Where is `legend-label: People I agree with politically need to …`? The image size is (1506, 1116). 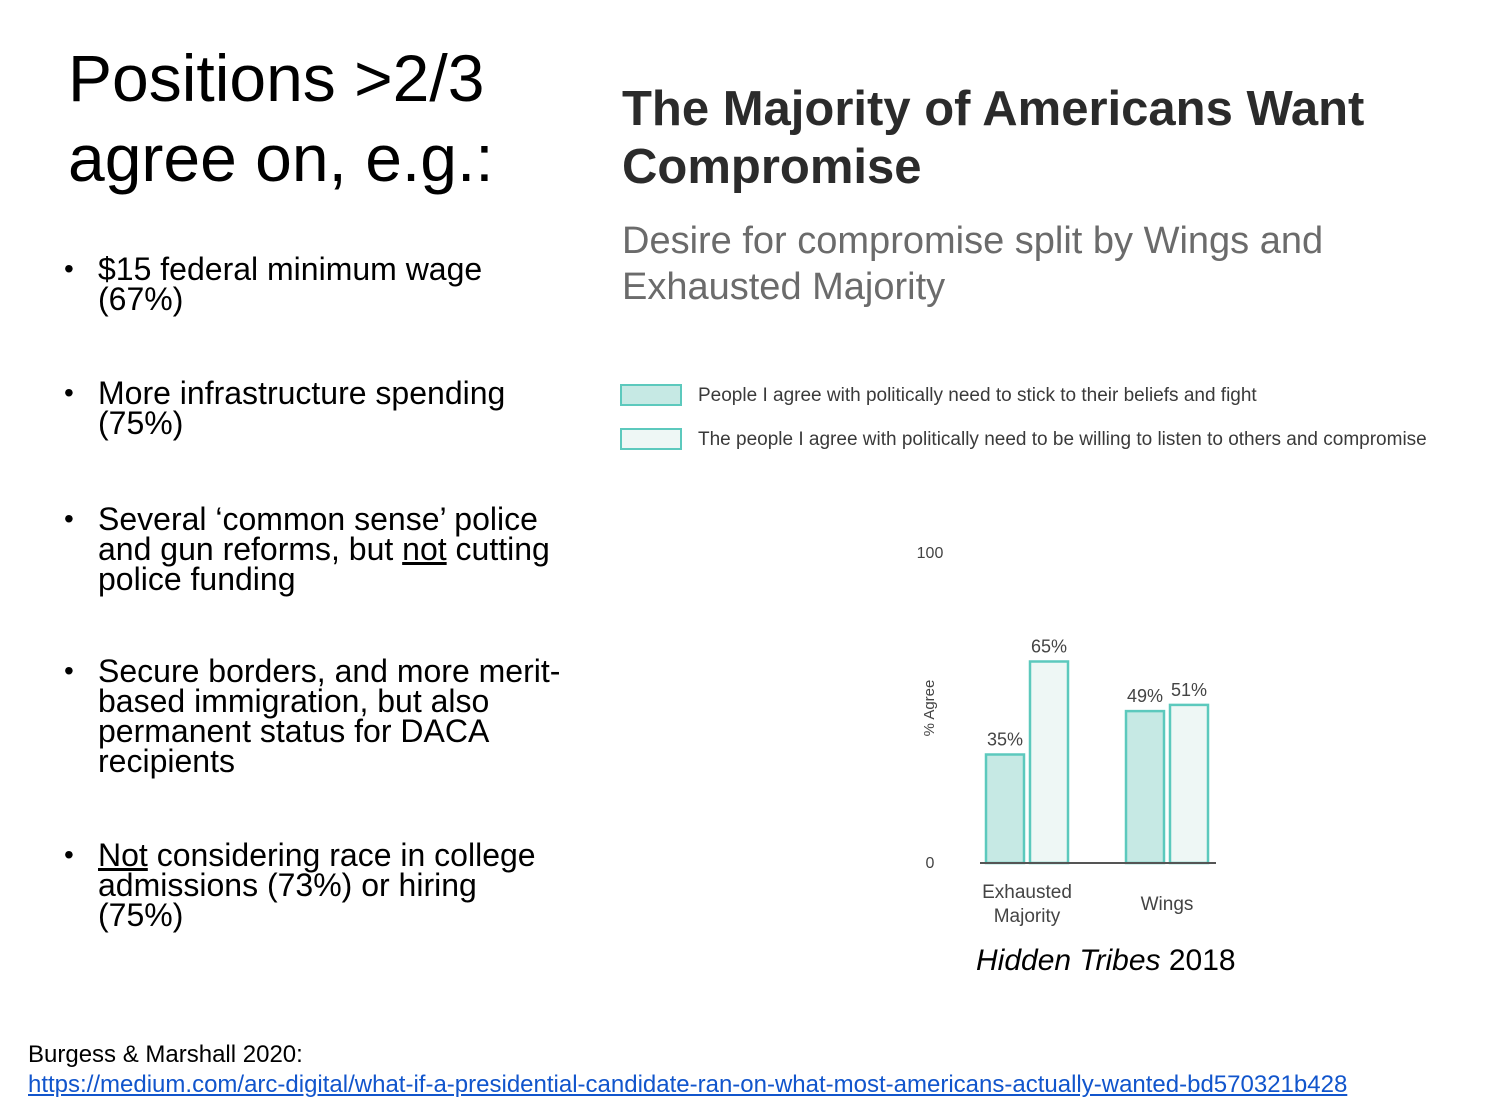 legend-label: People I agree with politically need to … is located at coordinates (977, 395).